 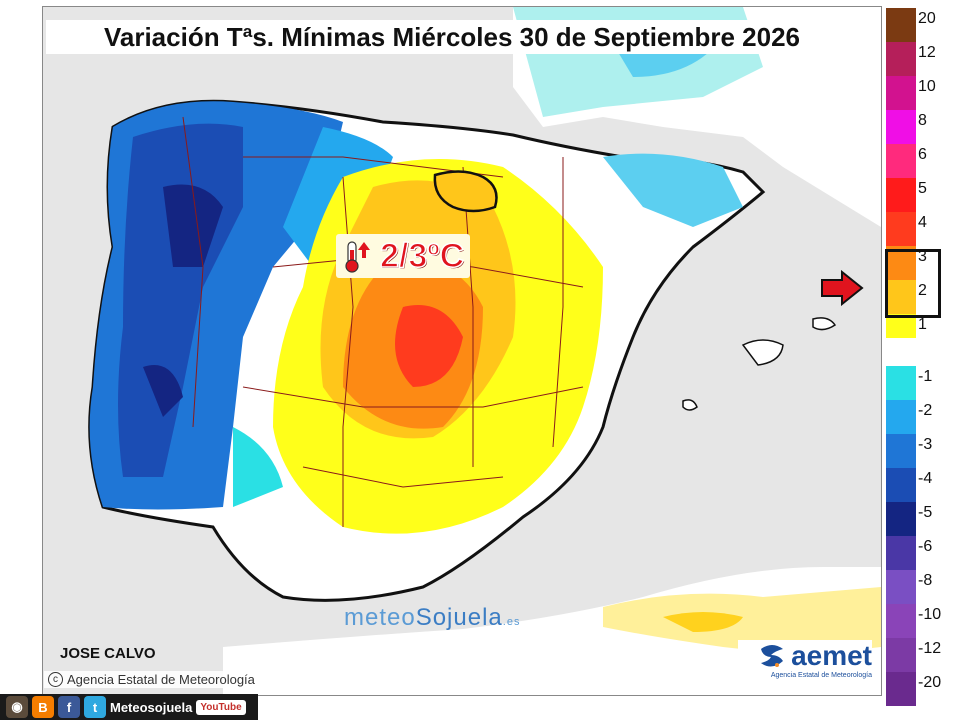 What do you see at coordinates (772, 656) in the screenshot?
I see `aemet-swirl-icon` at bounding box center [772, 656].